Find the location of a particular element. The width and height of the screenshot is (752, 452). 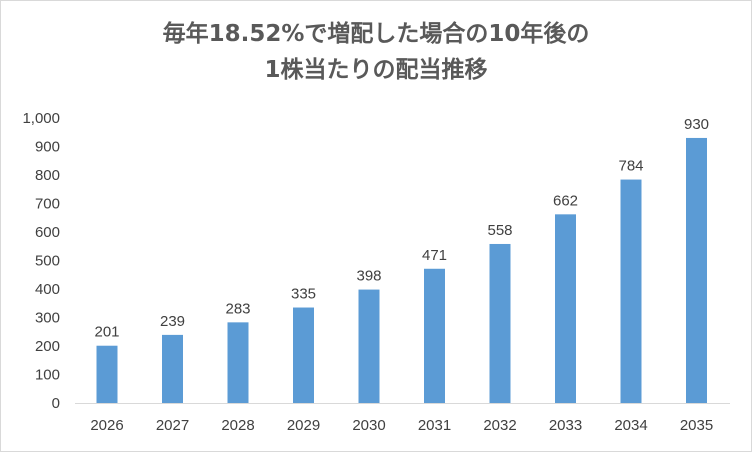

data-label: 398 is located at coordinates (368, 276).